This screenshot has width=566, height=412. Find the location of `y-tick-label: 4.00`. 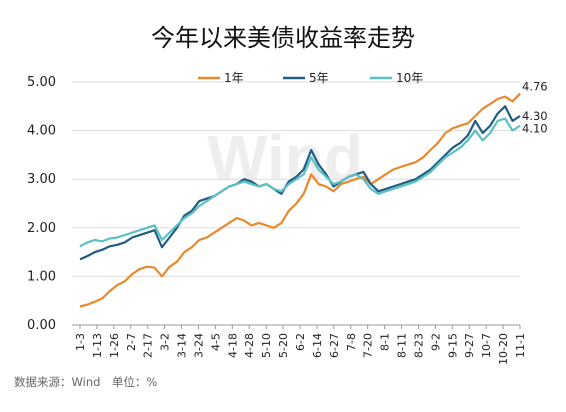

y-tick-label: 4.00 is located at coordinates (41, 131).